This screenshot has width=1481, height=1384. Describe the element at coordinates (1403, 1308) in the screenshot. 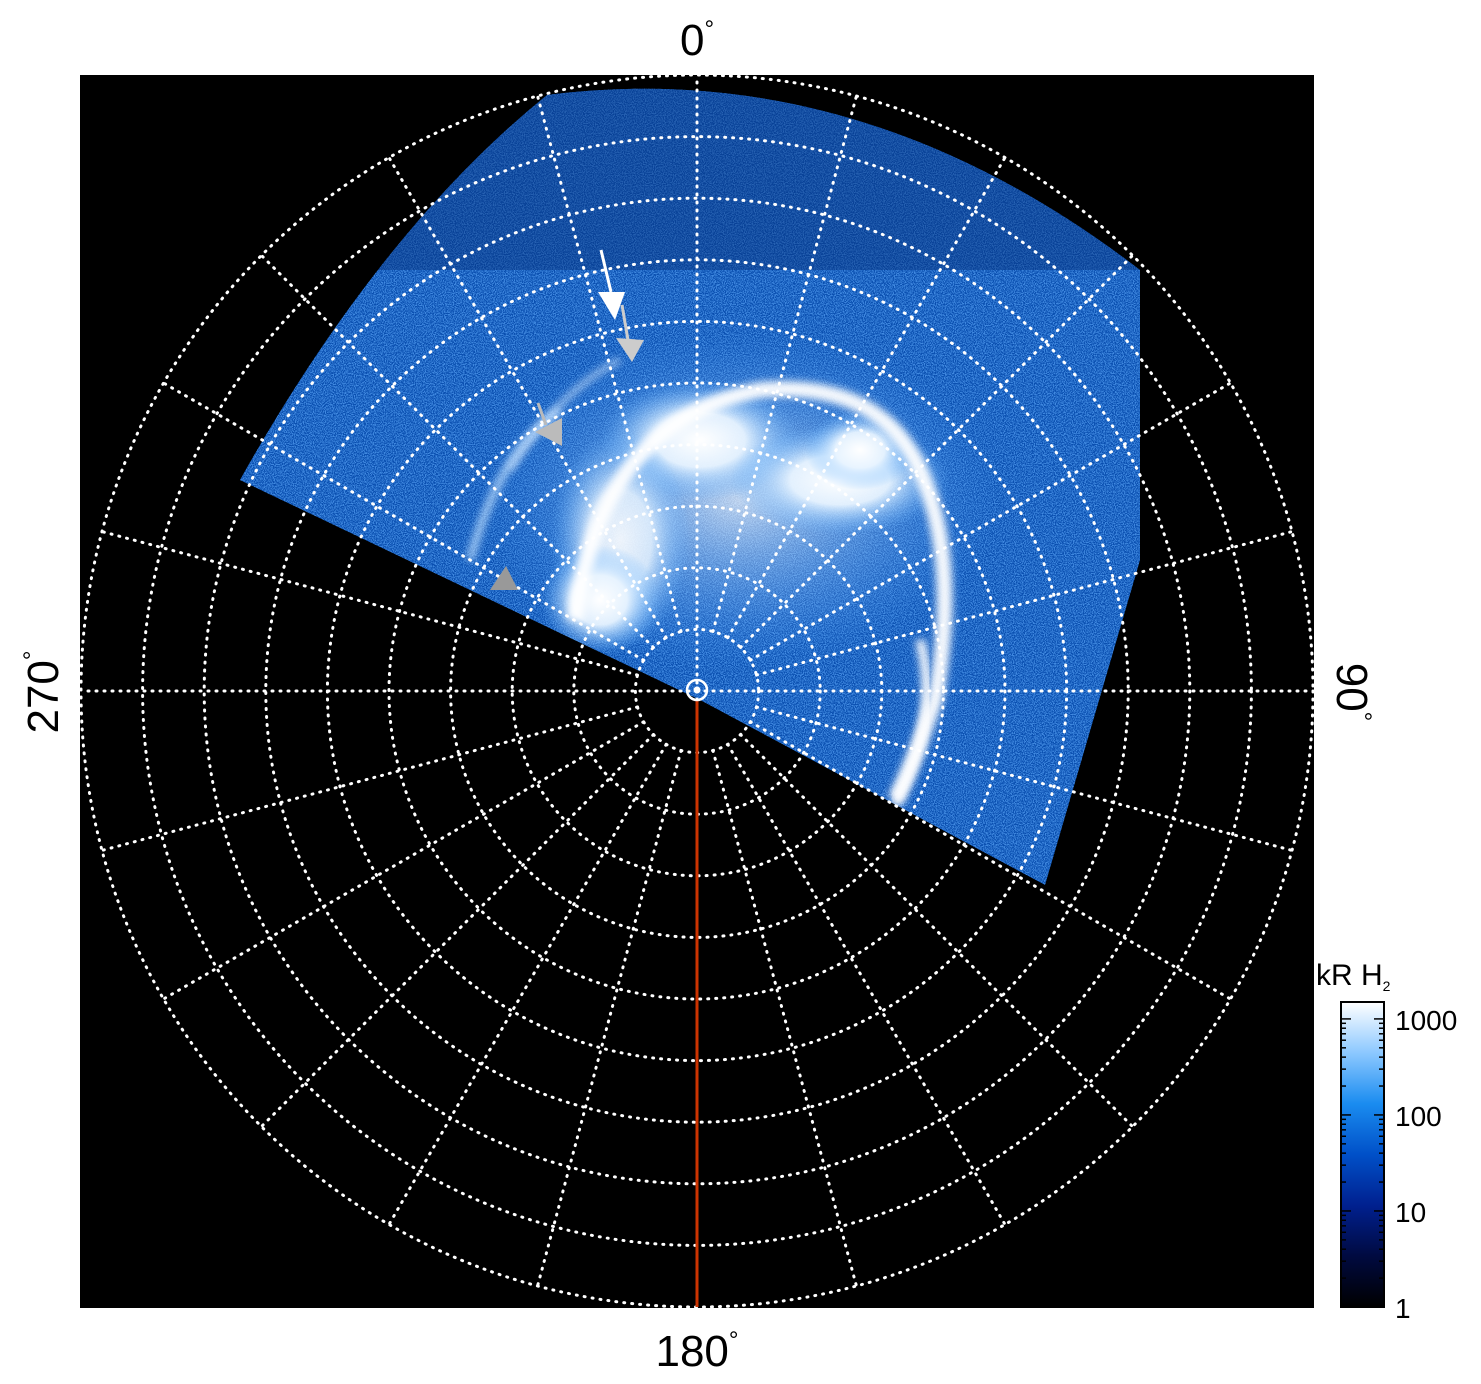

I see `colorbar-tick-label: 1` at that location.